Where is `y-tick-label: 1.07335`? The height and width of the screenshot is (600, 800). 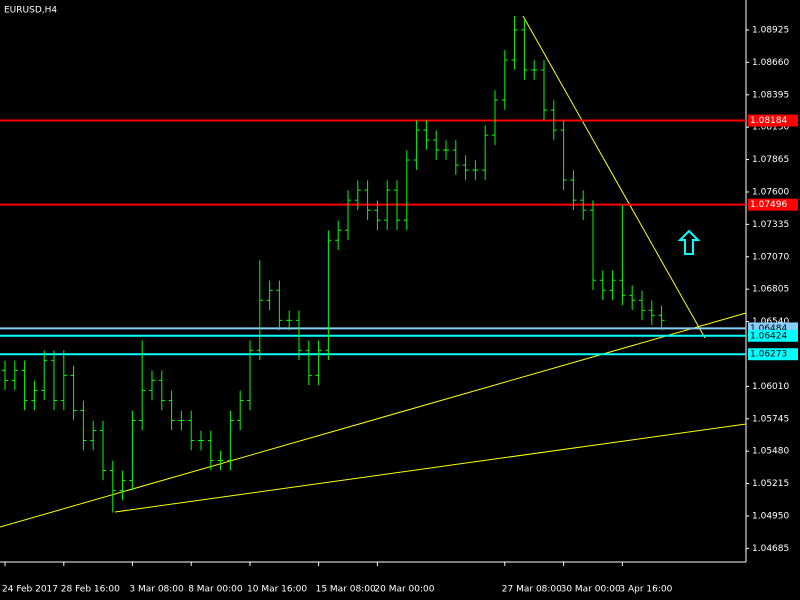
y-tick-label: 1.07335 is located at coordinates (770, 225).